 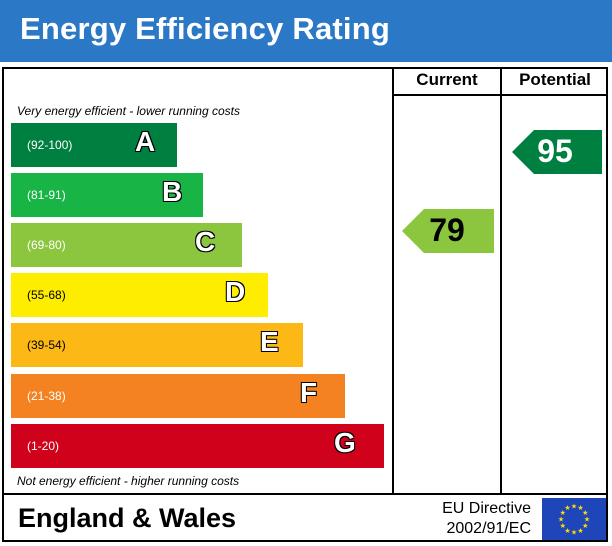 What do you see at coordinates (46, 245) in the screenshot?
I see `band-range-label: (69-80)` at bounding box center [46, 245].